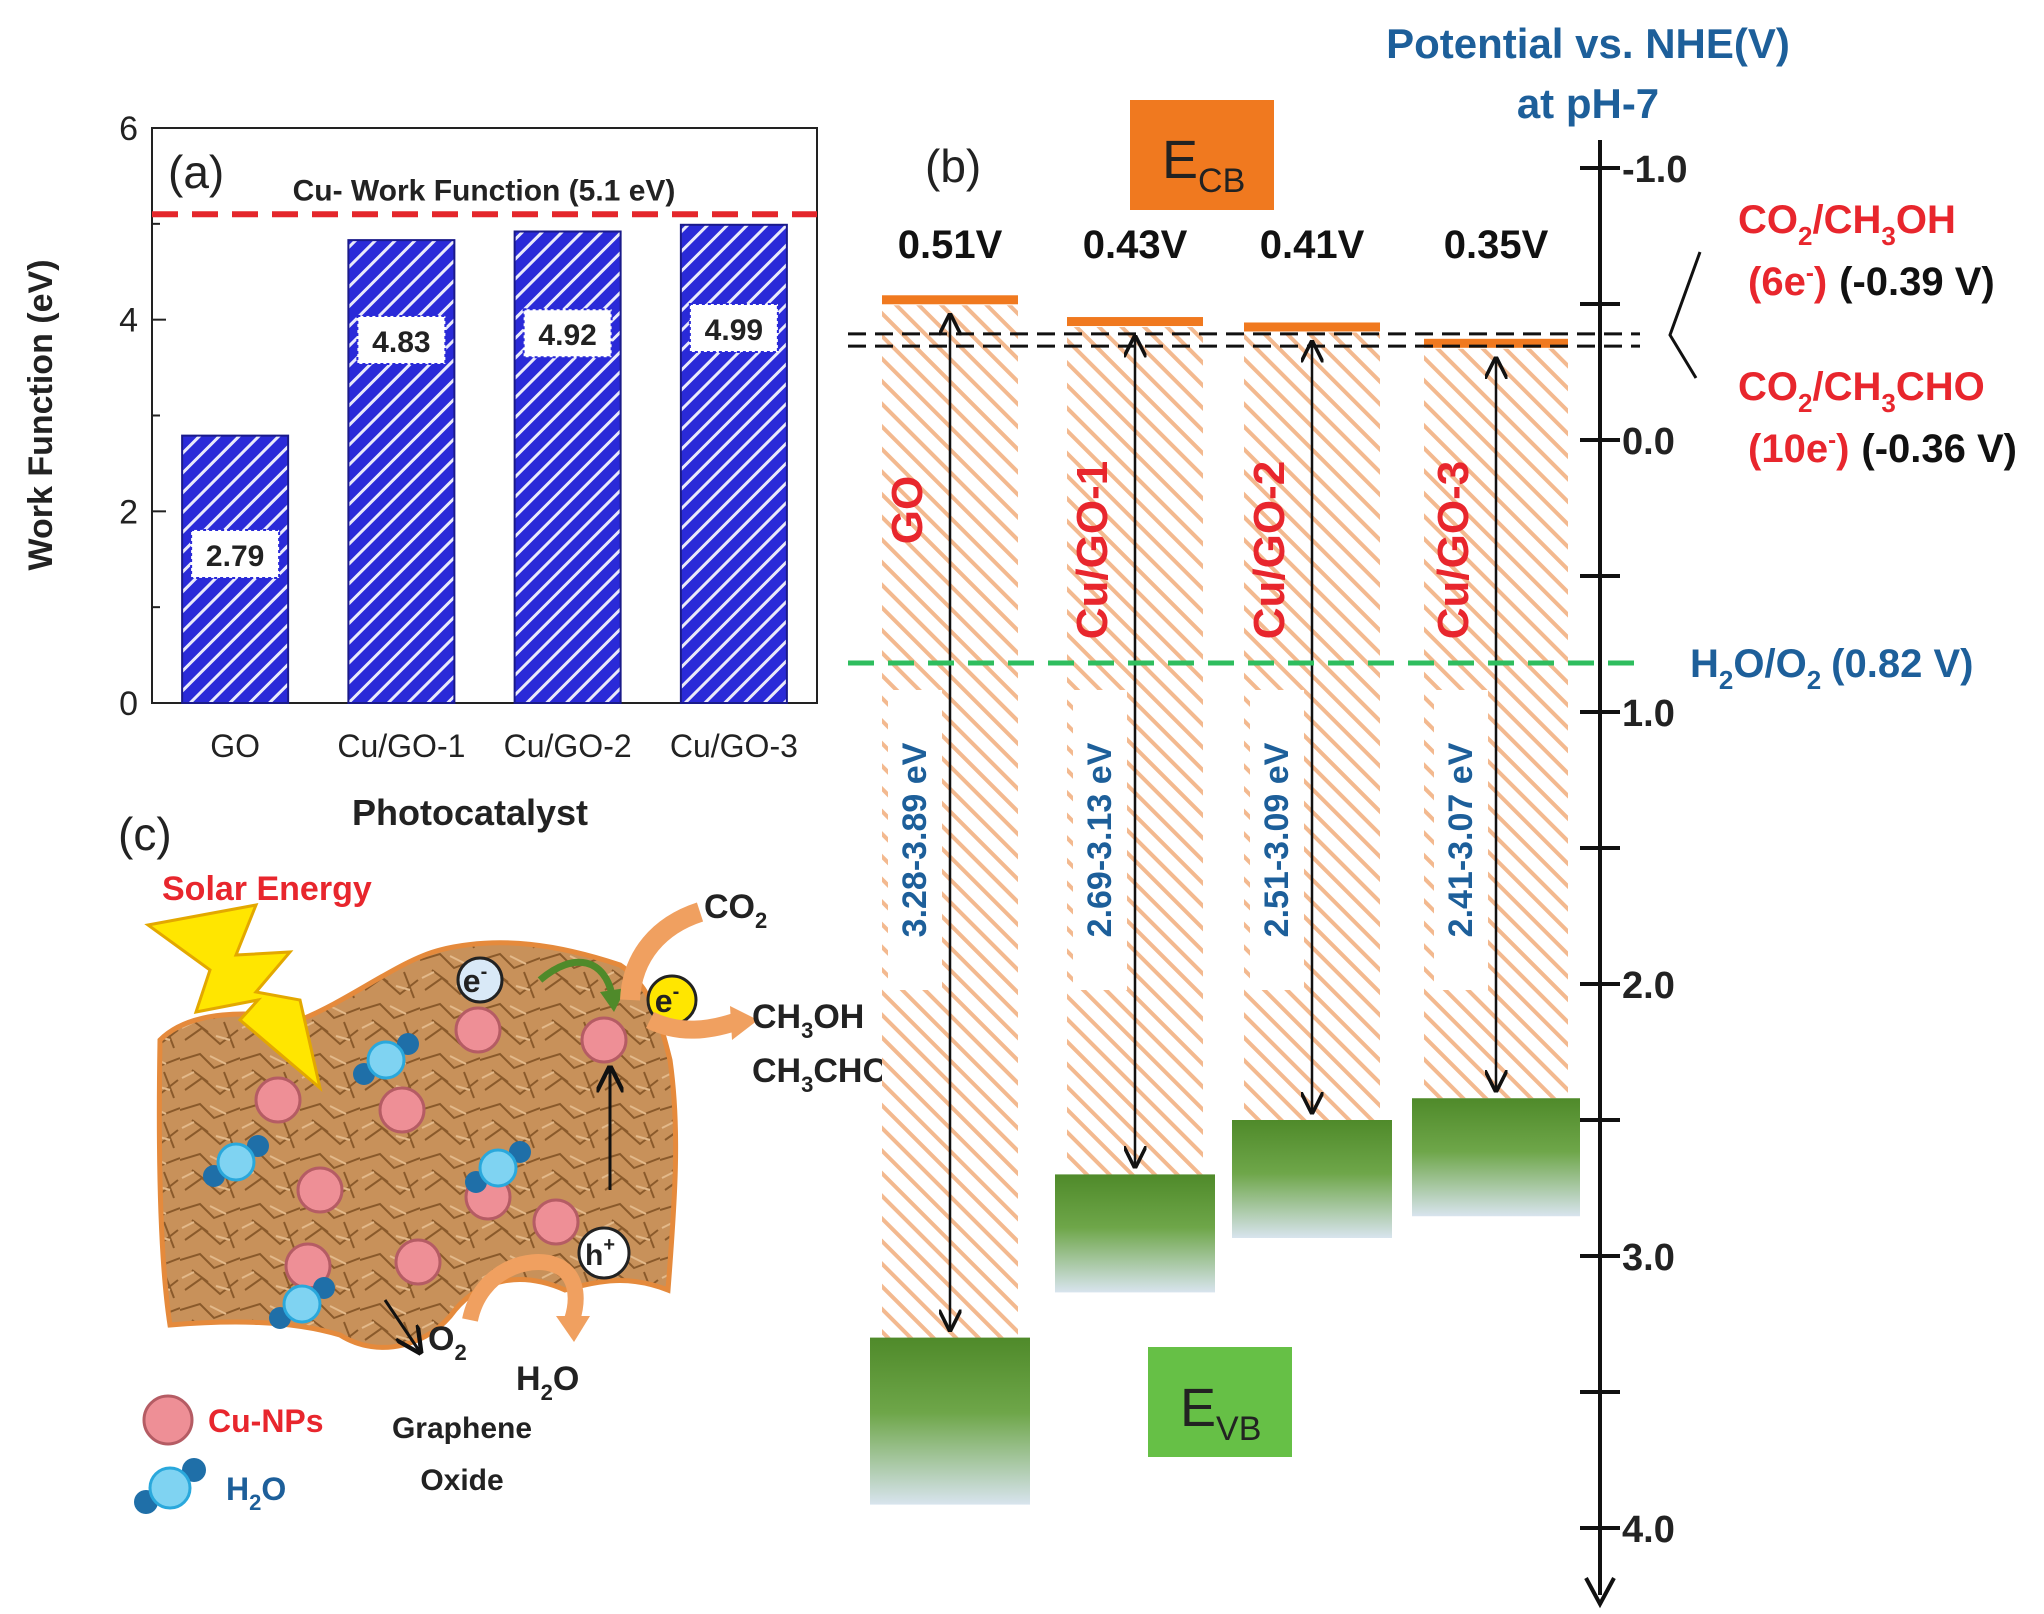 The height and width of the screenshot is (1614, 2044). I want to click on x-tick-label: Cu/GO-1, so click(401, 746).